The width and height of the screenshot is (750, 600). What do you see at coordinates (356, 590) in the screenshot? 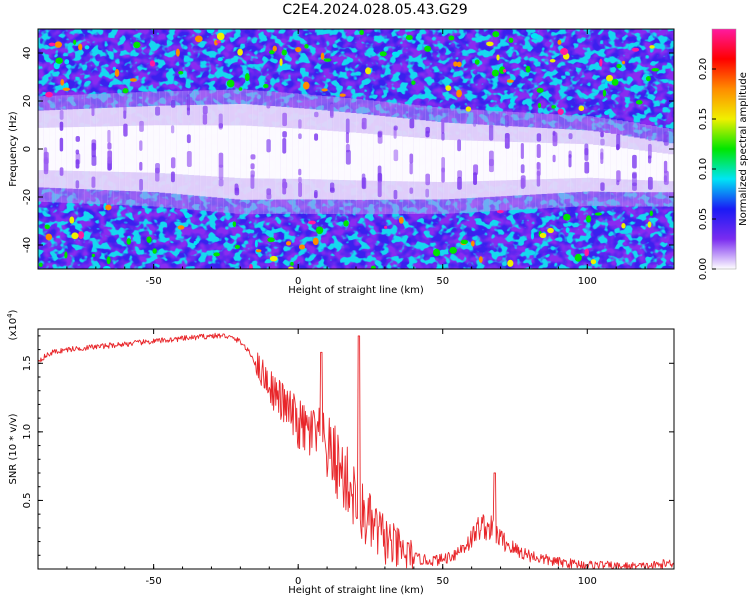
I see `snr-xlabel: Height of straight line (km)` at bounding box center [356, 590].